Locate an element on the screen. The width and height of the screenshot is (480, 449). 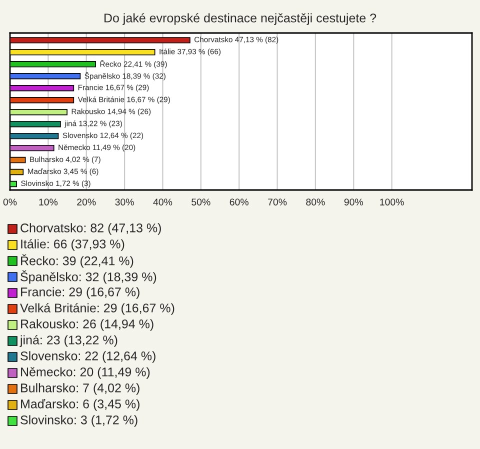
x-tick-label: 70% is located at coordinates (277, 202).